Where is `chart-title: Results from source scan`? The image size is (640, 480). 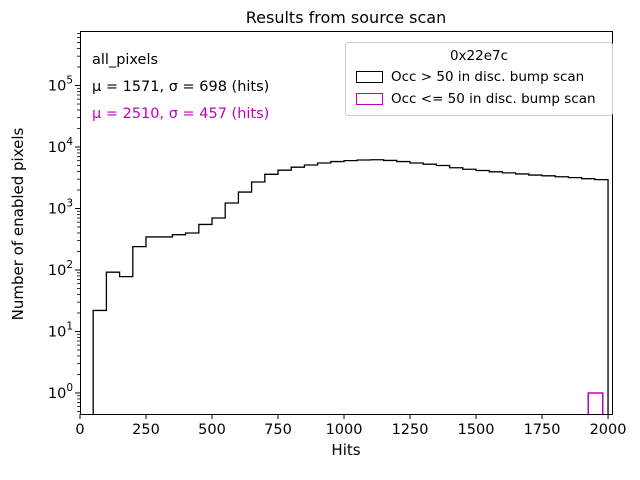
chart-title: Results from source scan is located at coordinates (346, 17).